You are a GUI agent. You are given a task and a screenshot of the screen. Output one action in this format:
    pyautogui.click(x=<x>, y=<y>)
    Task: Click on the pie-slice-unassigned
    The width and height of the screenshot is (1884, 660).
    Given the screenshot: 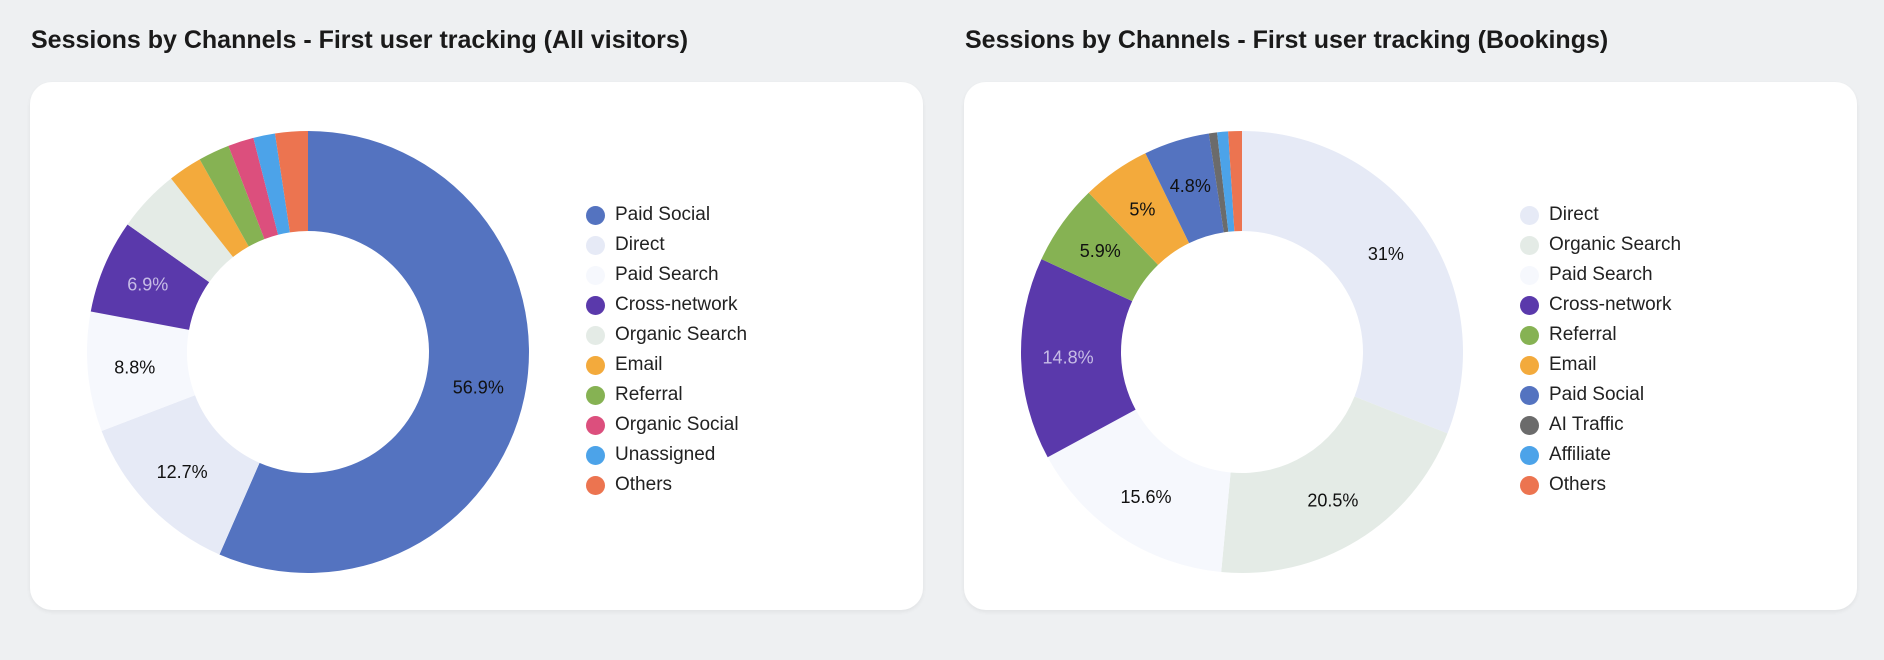 What is the action you would take?
    pyautogui.click(x=271, y=184)
    